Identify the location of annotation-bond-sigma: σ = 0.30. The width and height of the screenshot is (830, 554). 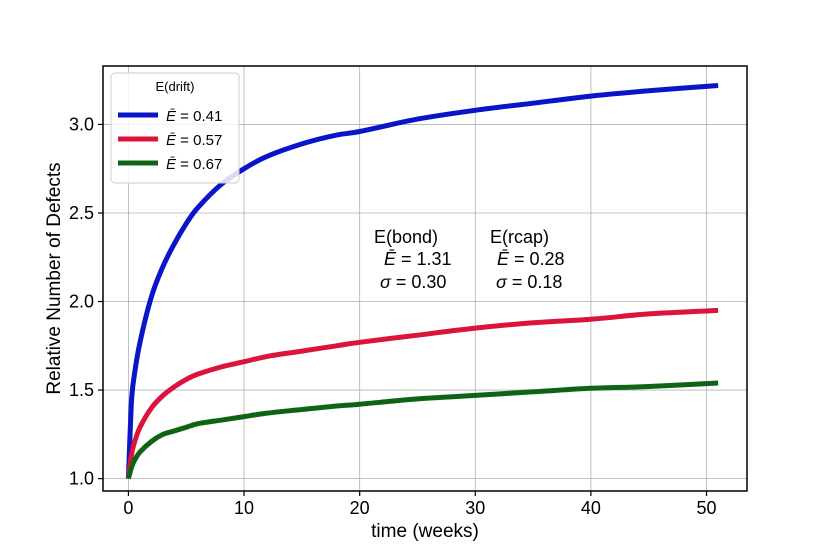
(413, 282).